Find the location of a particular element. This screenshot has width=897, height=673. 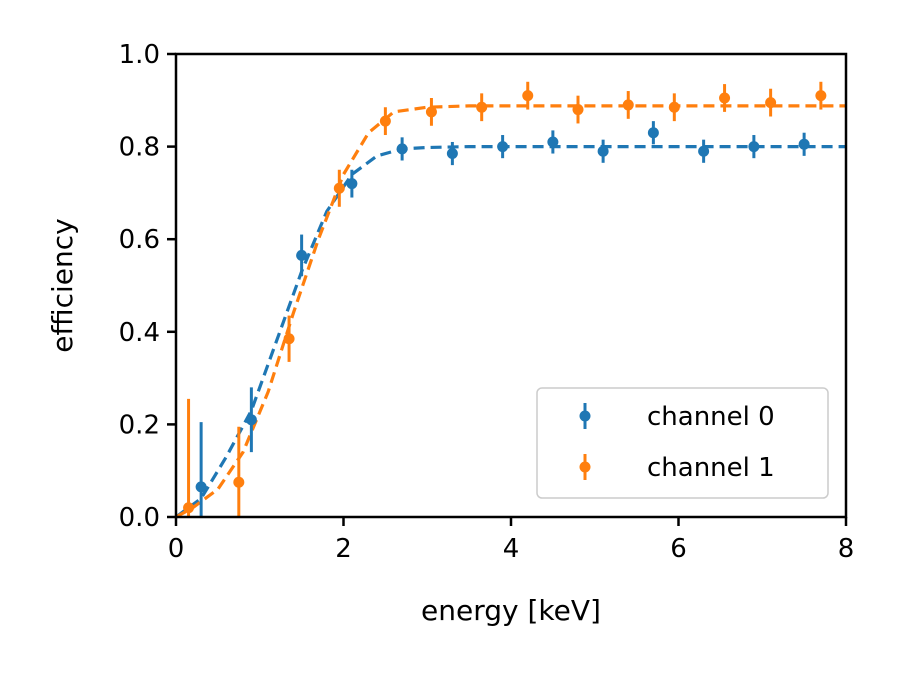

y-tick-label: 0.0 is located at coordinates (139, 518).